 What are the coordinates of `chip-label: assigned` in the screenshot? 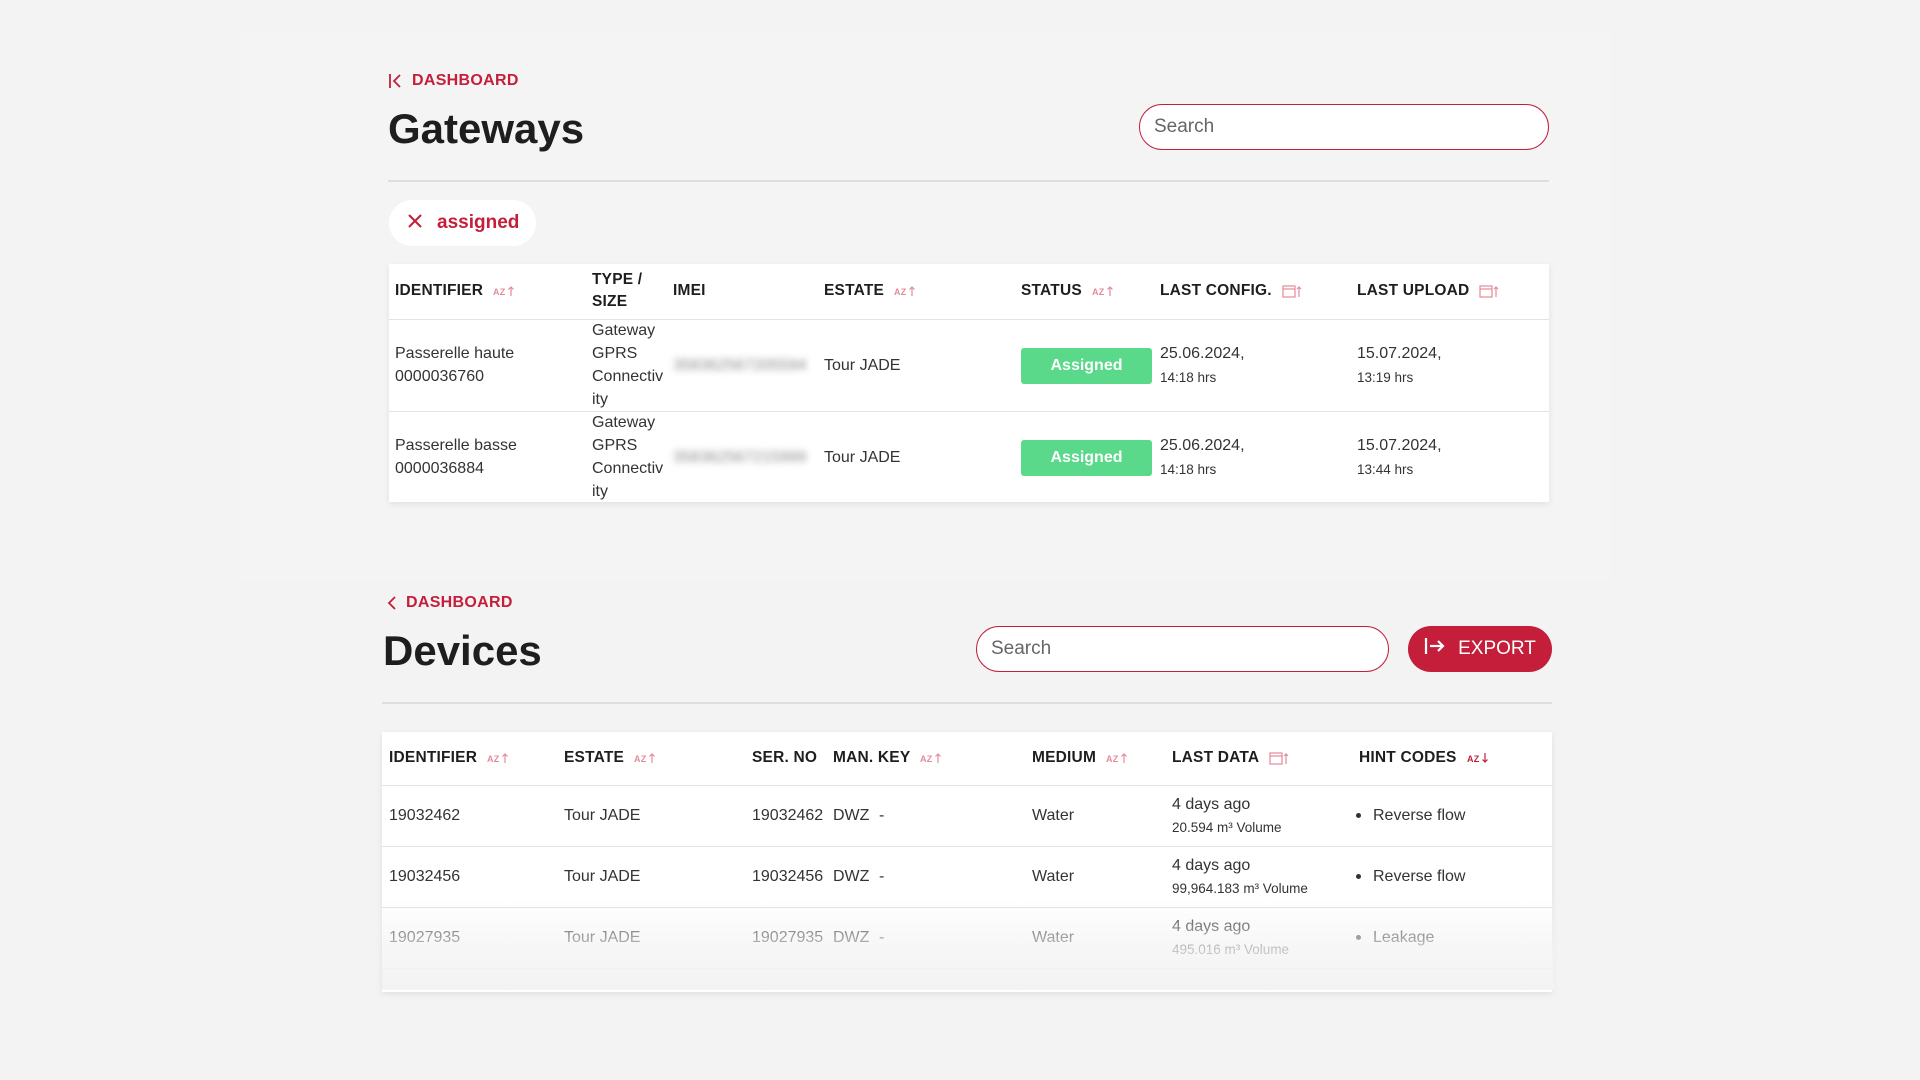 It's located at (478, 222).